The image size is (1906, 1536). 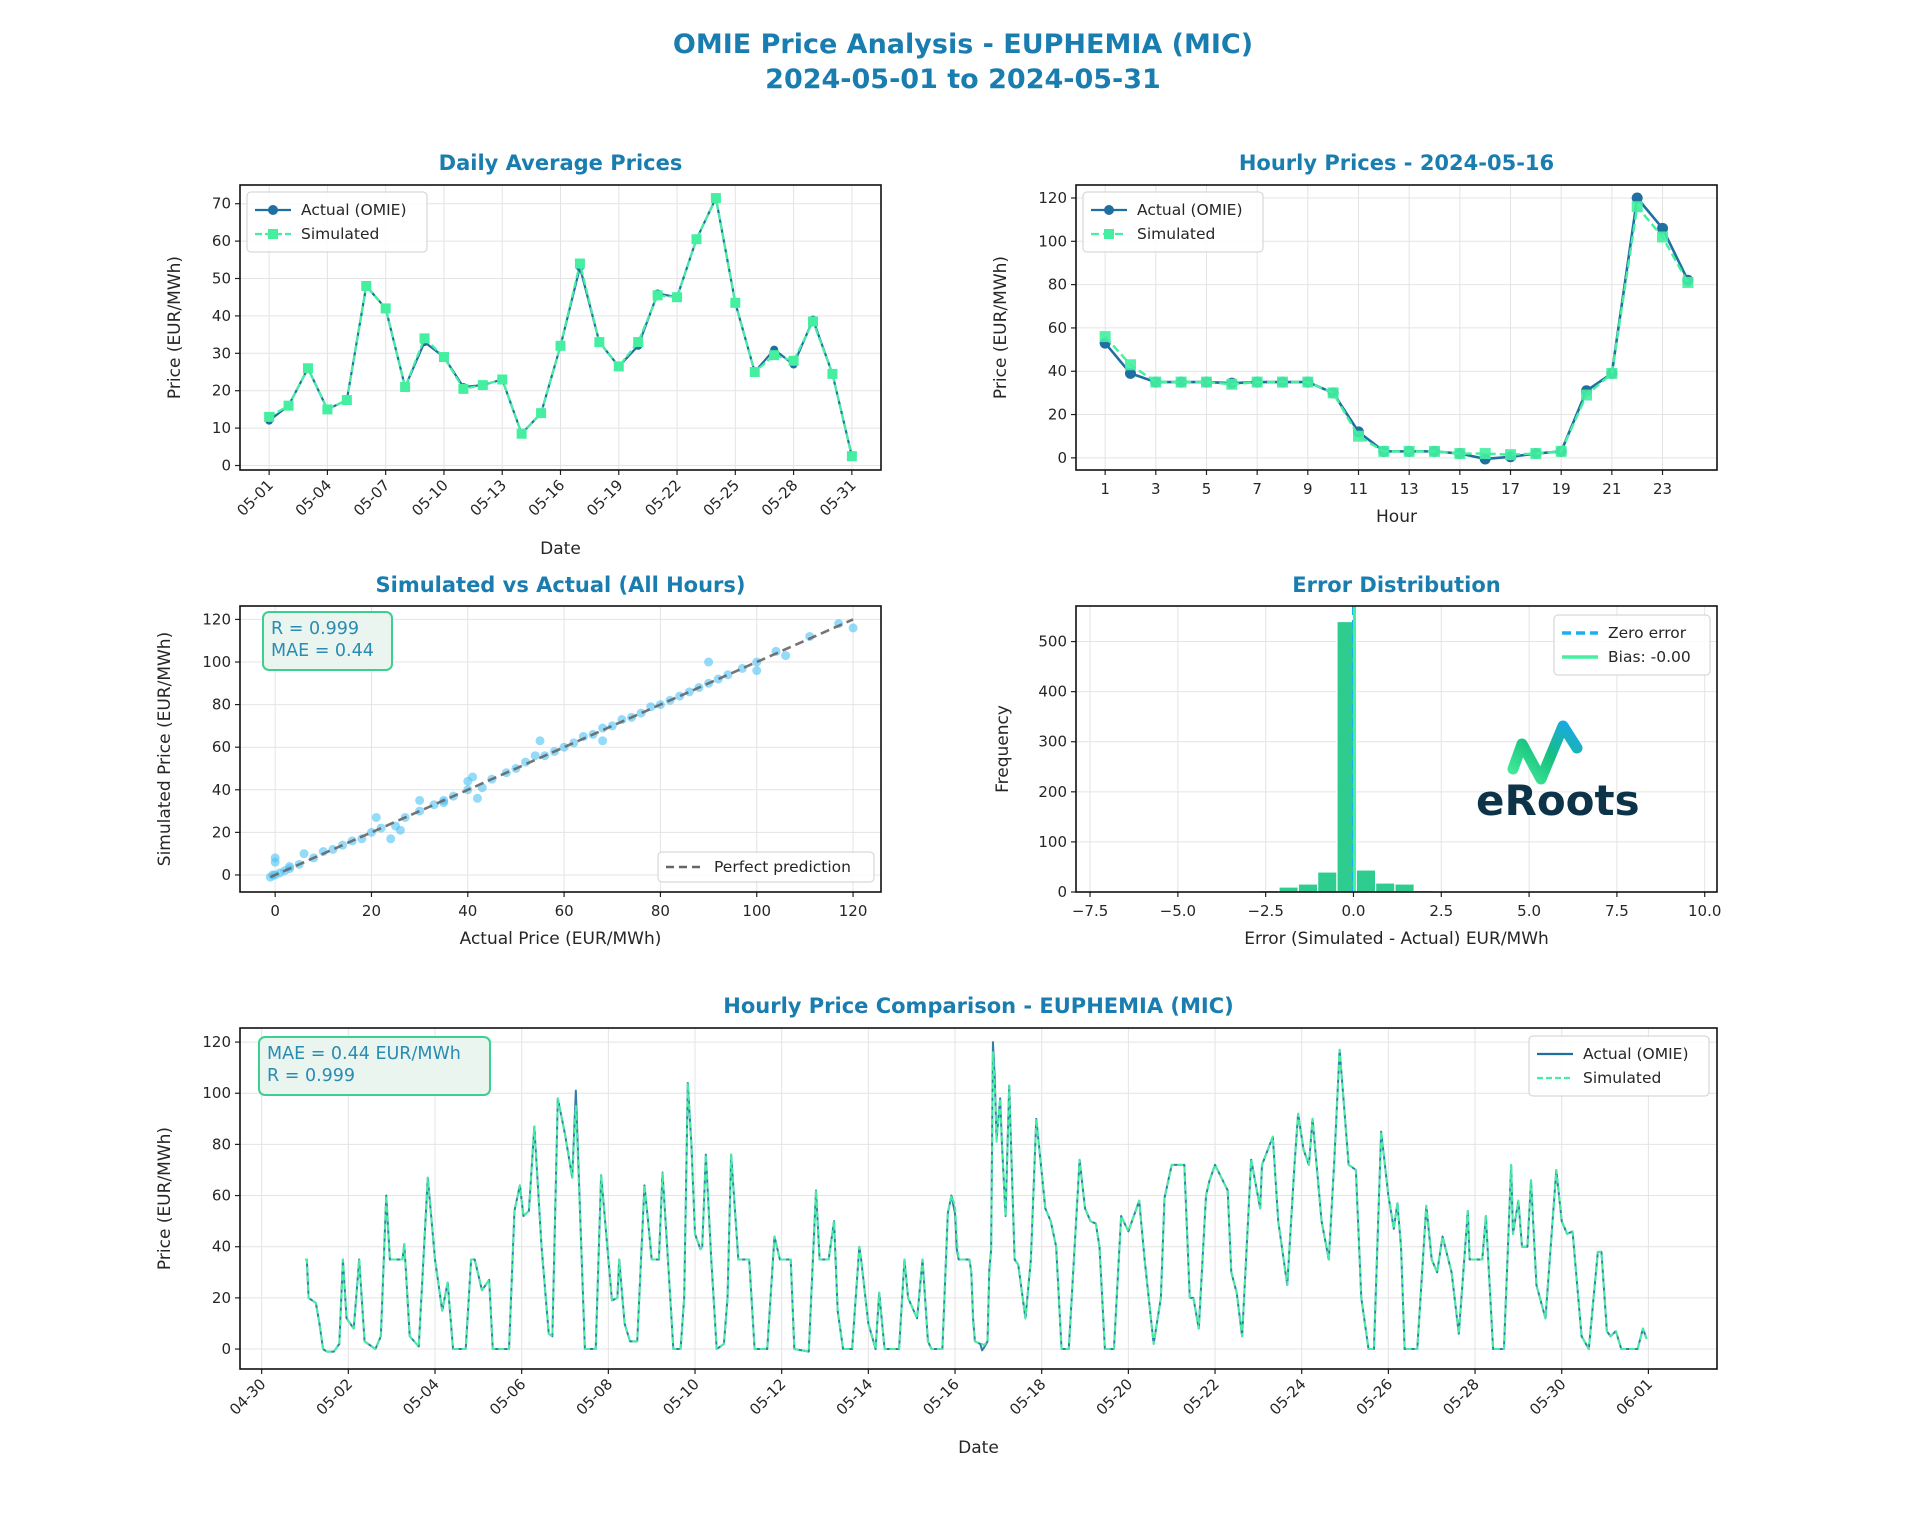 I want to click on y-tick-label: 200, so click(x=1052, y=792).